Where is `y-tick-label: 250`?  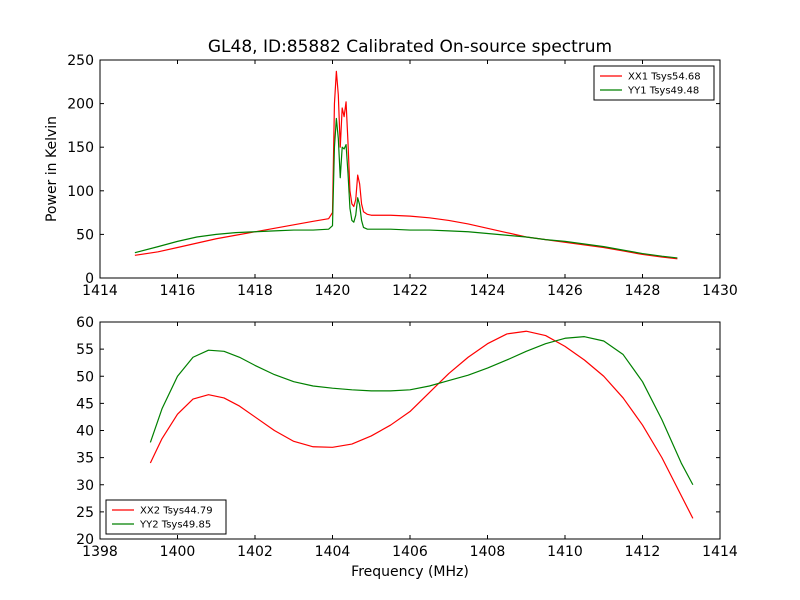
y-tick-label: 250 is located at coordinates (80, 61).